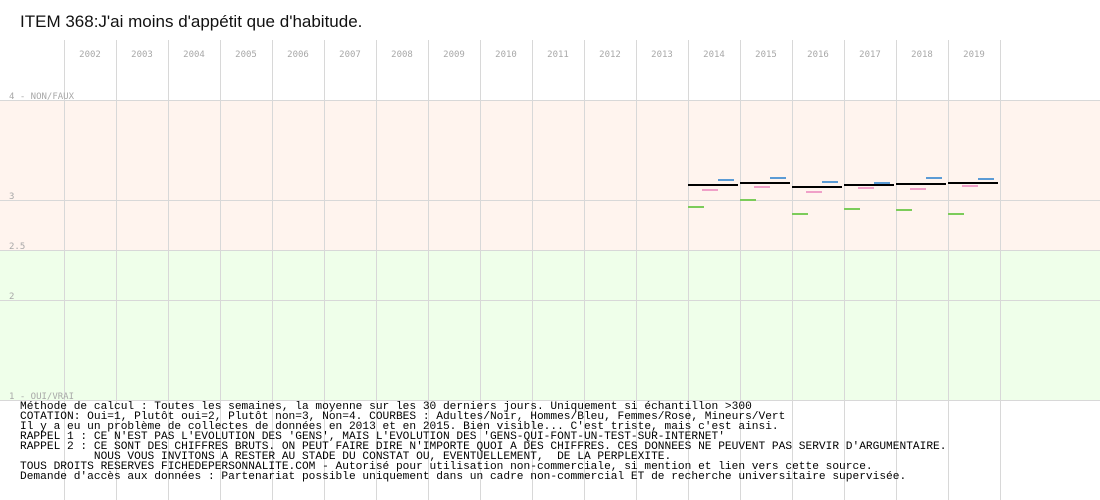 This screenshot has width=1100, height=500. Describe the element at coordinates (246, 55) in the screenshot. I see `x-tick-label: 2005` at that location.